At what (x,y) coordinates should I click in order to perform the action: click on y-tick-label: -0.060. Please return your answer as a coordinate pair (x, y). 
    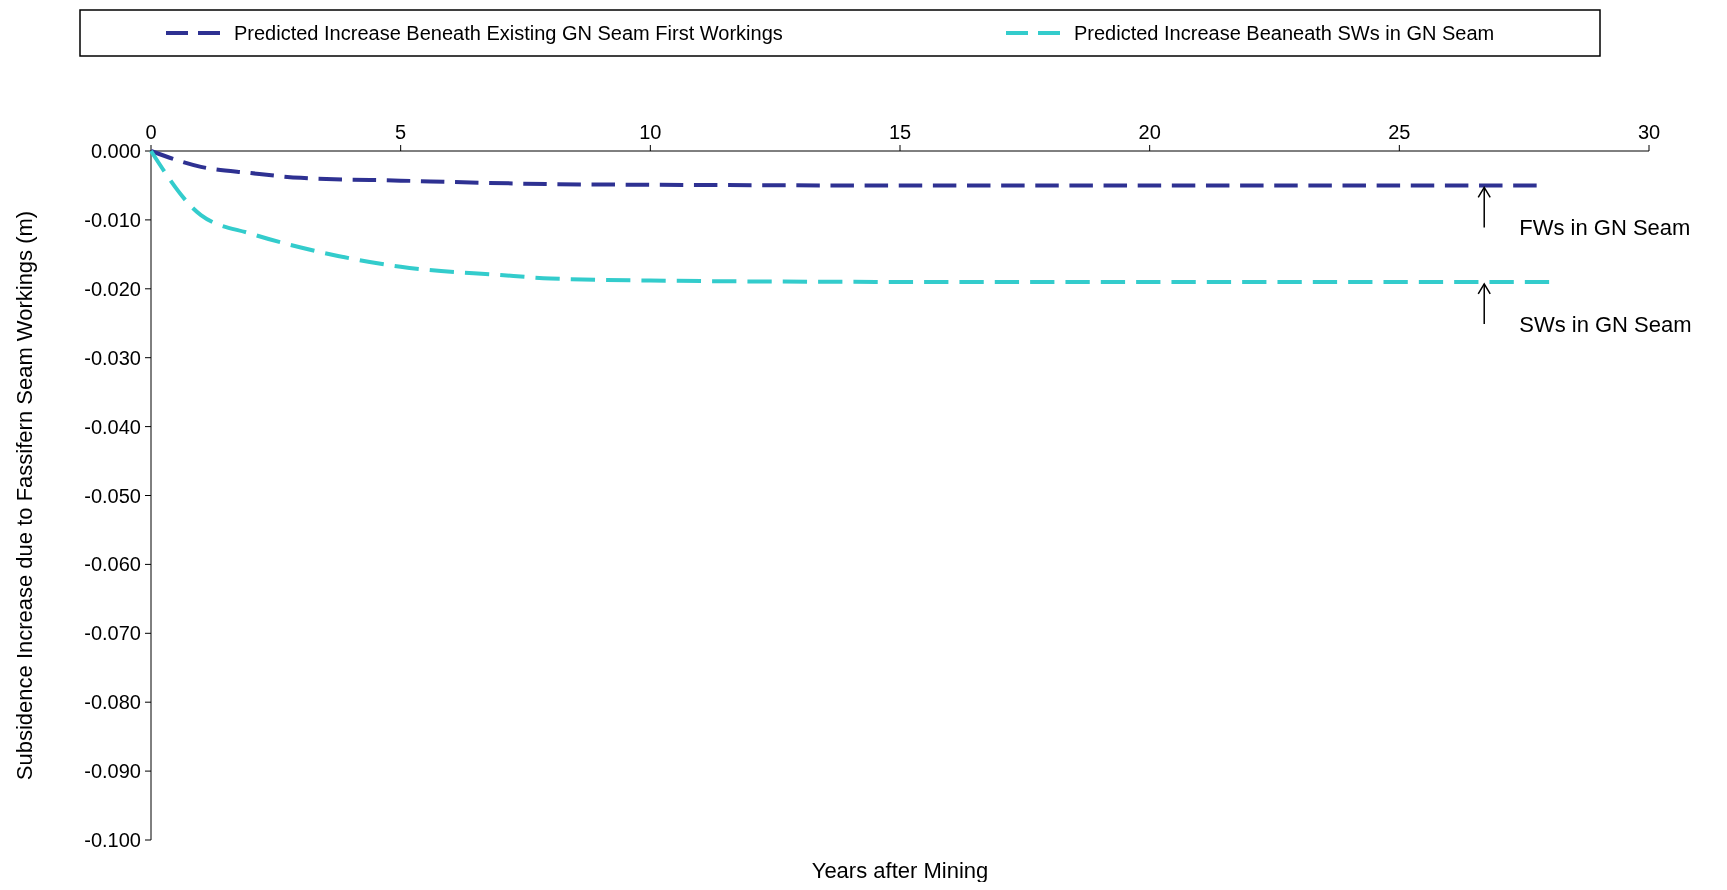
    Looking at the image, I should click on (112, 564).